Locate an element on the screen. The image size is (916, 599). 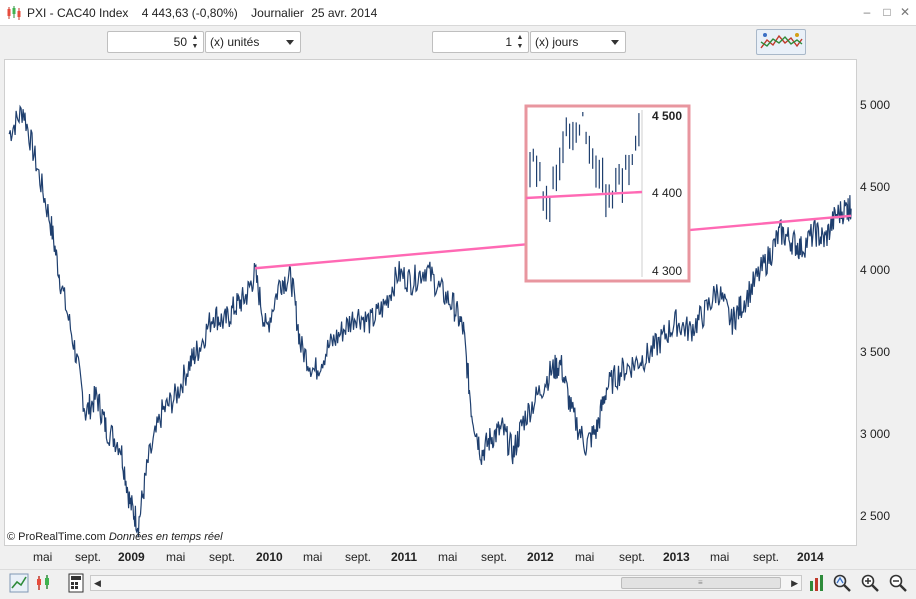
period-label: Journalier is located at coordinates (277, 13).